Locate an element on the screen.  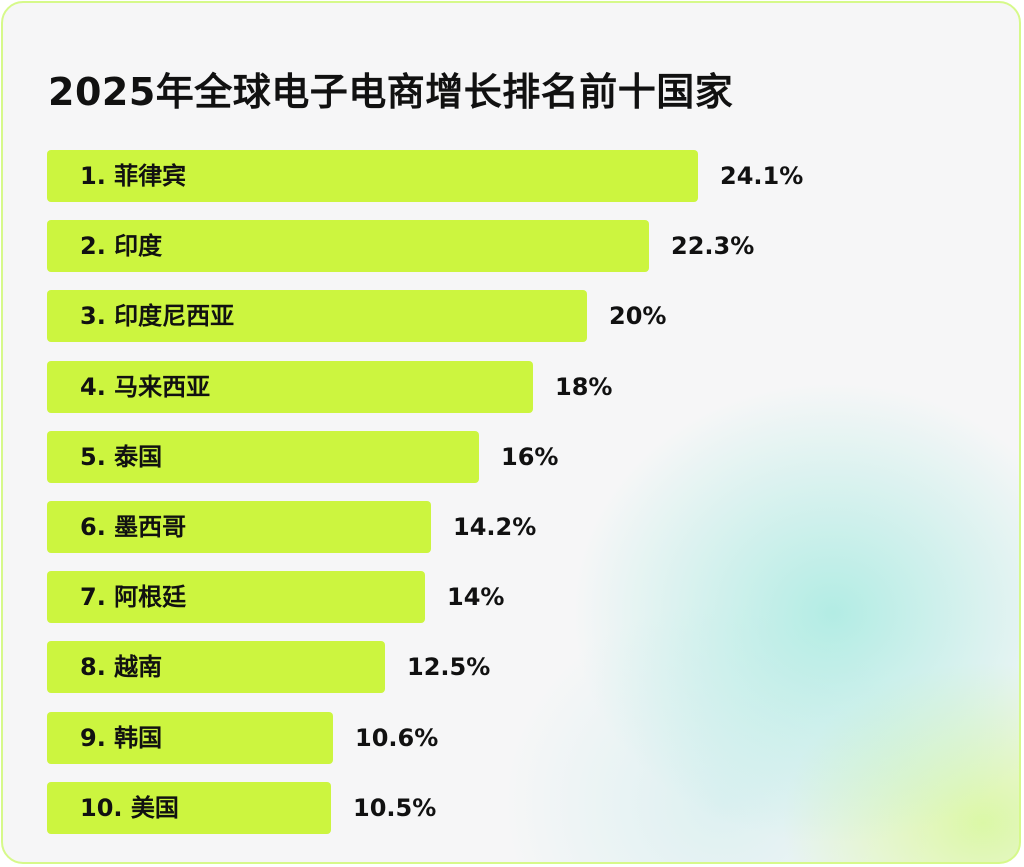
bar-6: 6. 墨西哥 is located at coordinates (239, 527).